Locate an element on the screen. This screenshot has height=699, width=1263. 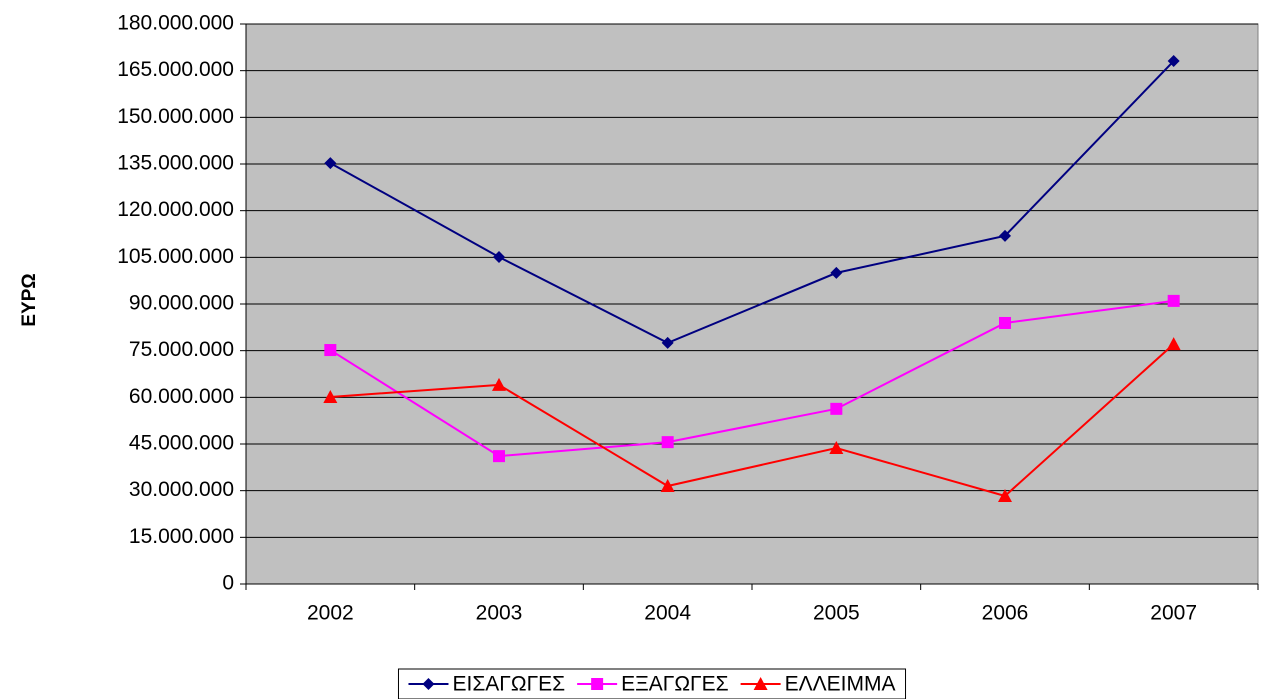
y-tick-label: 75.000.000 is located at coordinates (181, 349).